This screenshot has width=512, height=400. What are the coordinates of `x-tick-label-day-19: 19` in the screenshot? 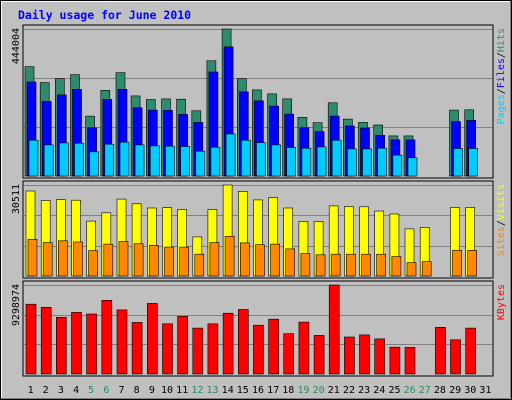 It's located at (303, 390).